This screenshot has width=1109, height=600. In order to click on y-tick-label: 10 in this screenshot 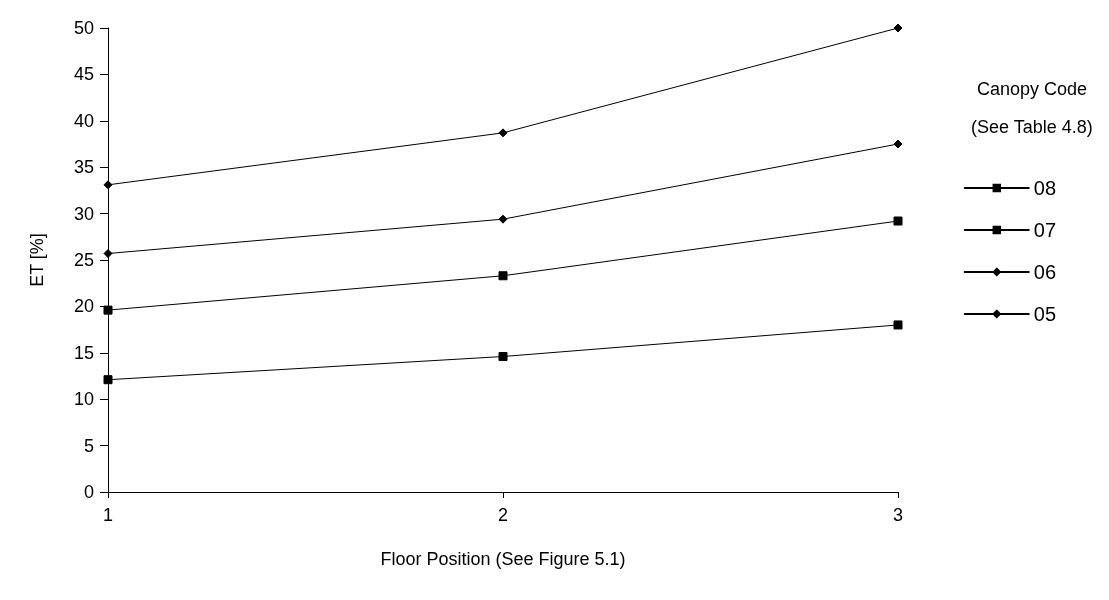, I will do `click(83, 399)`.